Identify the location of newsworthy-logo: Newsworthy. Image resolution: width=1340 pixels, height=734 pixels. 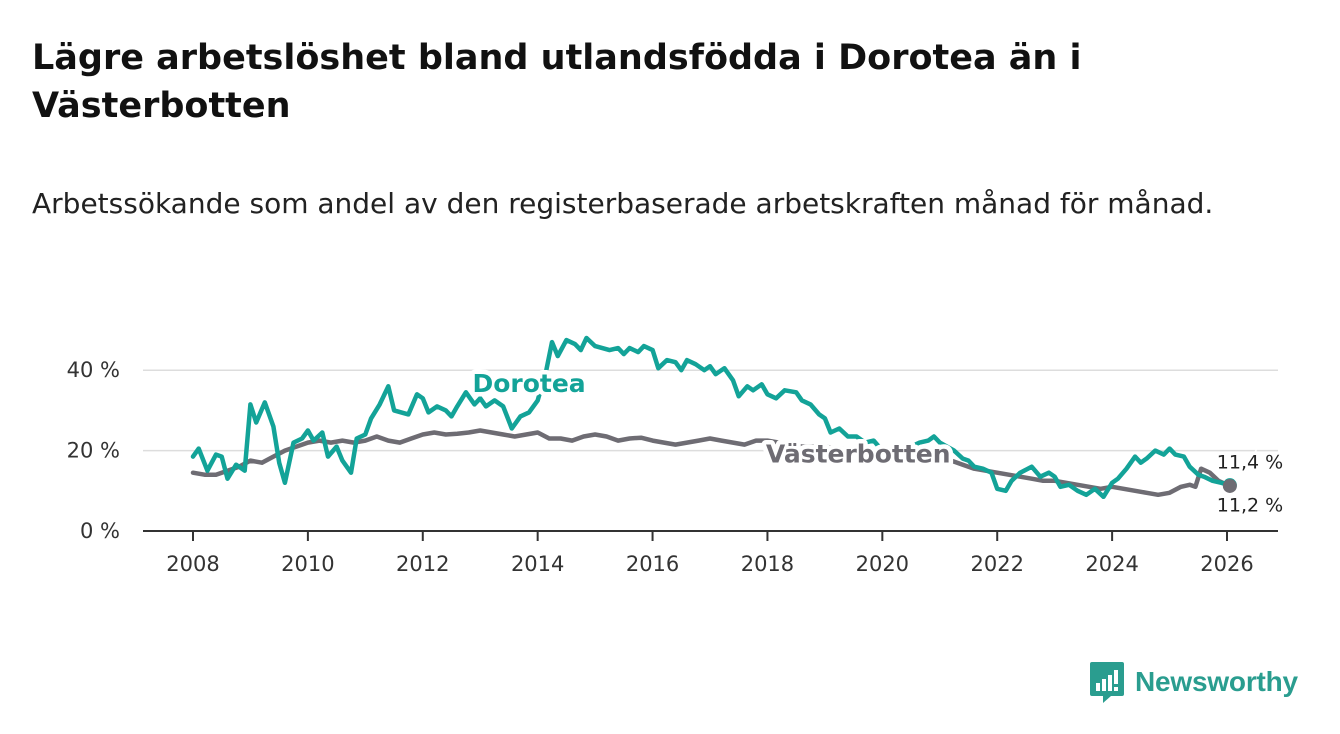
(1193, 682).